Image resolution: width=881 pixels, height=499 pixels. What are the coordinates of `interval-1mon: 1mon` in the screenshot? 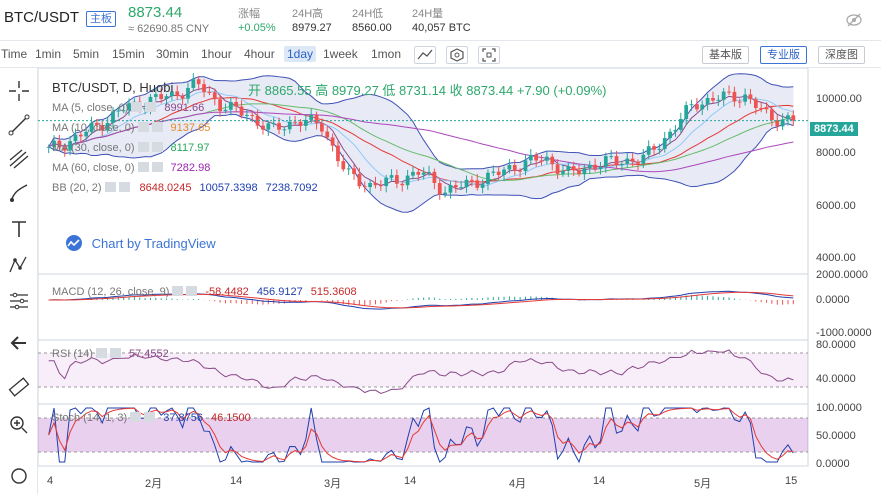 It's located at (386, 54).